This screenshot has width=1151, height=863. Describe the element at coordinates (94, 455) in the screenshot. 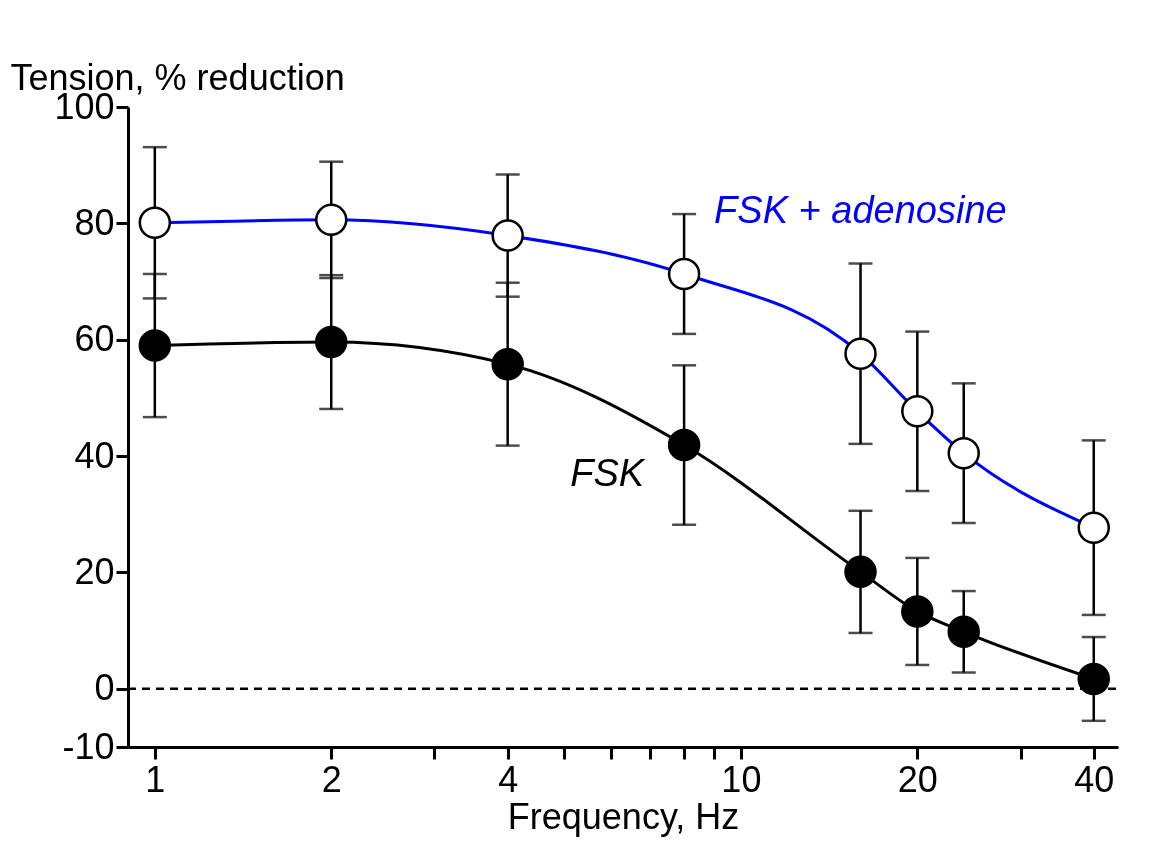

I see `y-tick-label: 40` at that location.